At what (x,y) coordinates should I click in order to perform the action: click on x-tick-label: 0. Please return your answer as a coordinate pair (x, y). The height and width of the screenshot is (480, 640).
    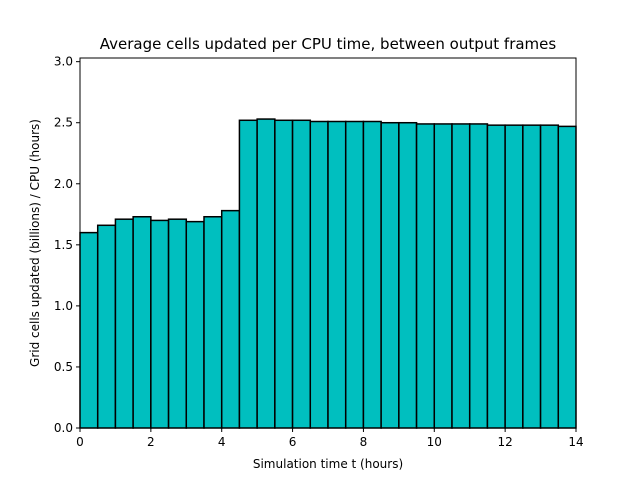
    Looking at the image, I should click on (80, 442).